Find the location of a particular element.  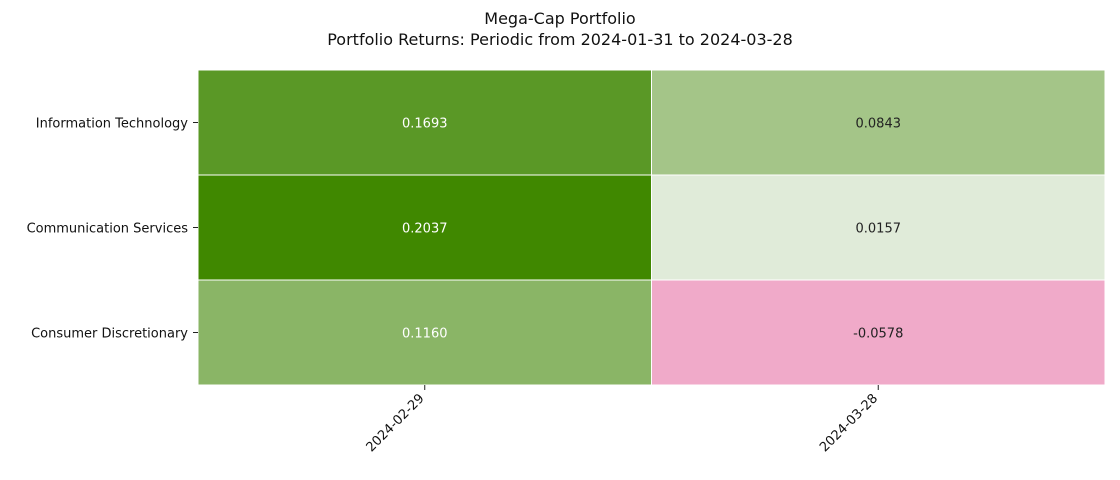

cell-value-label: 0.1693 is located at coordinates (425, 124).